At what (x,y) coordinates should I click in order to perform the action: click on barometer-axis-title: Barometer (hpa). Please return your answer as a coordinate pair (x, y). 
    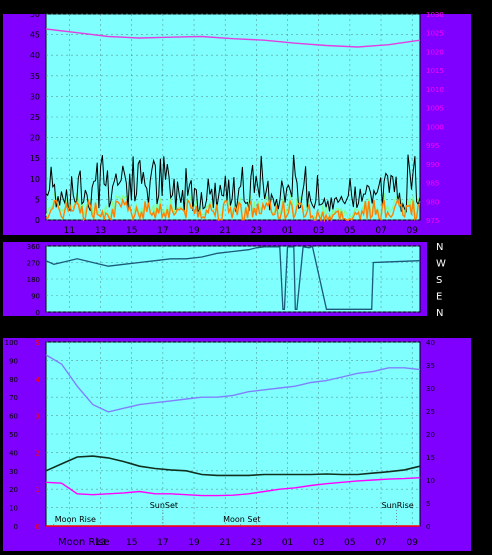
    Looking at the image, I should click on (439, 7).